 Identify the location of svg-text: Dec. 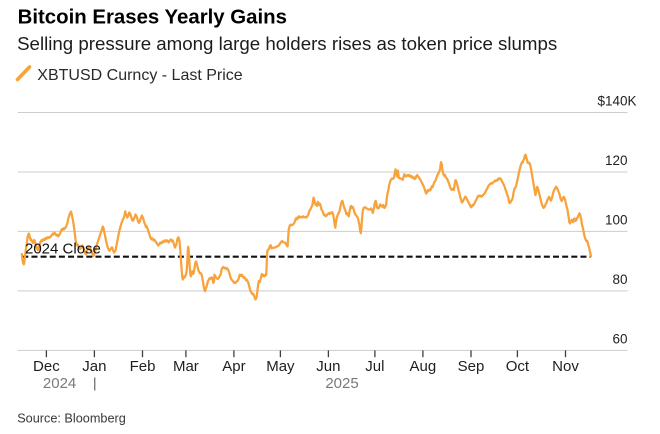
(46, 366).